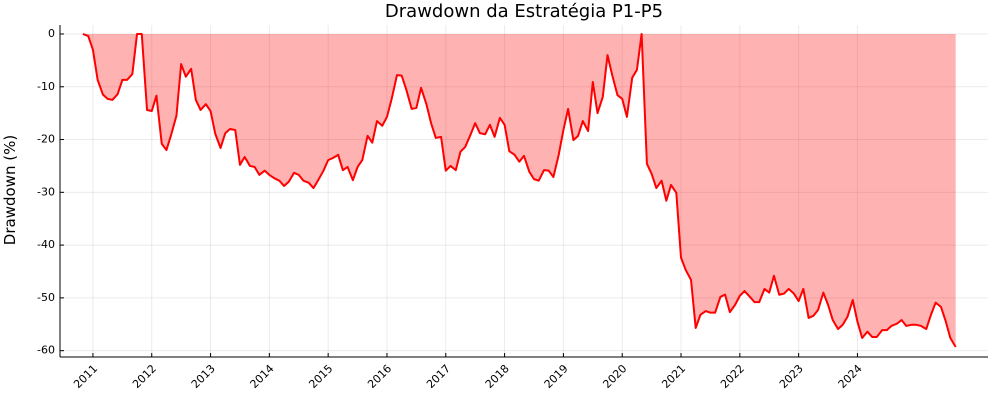 Image resolution: width=1000 pixels, height=400 pixels. Describe the element at coordinates (46, 86) in the screenshot. I see `y-tick-label: -10` at that location.